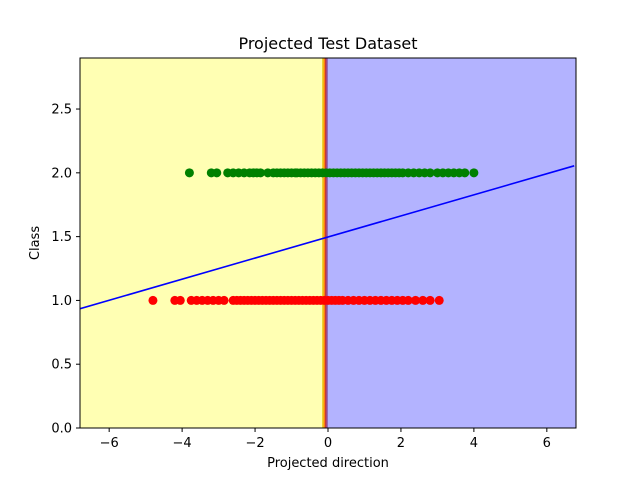  Describe the element at coordinates (328, 443) in the screenshot. I see `x-tick-label: 0` at that location.